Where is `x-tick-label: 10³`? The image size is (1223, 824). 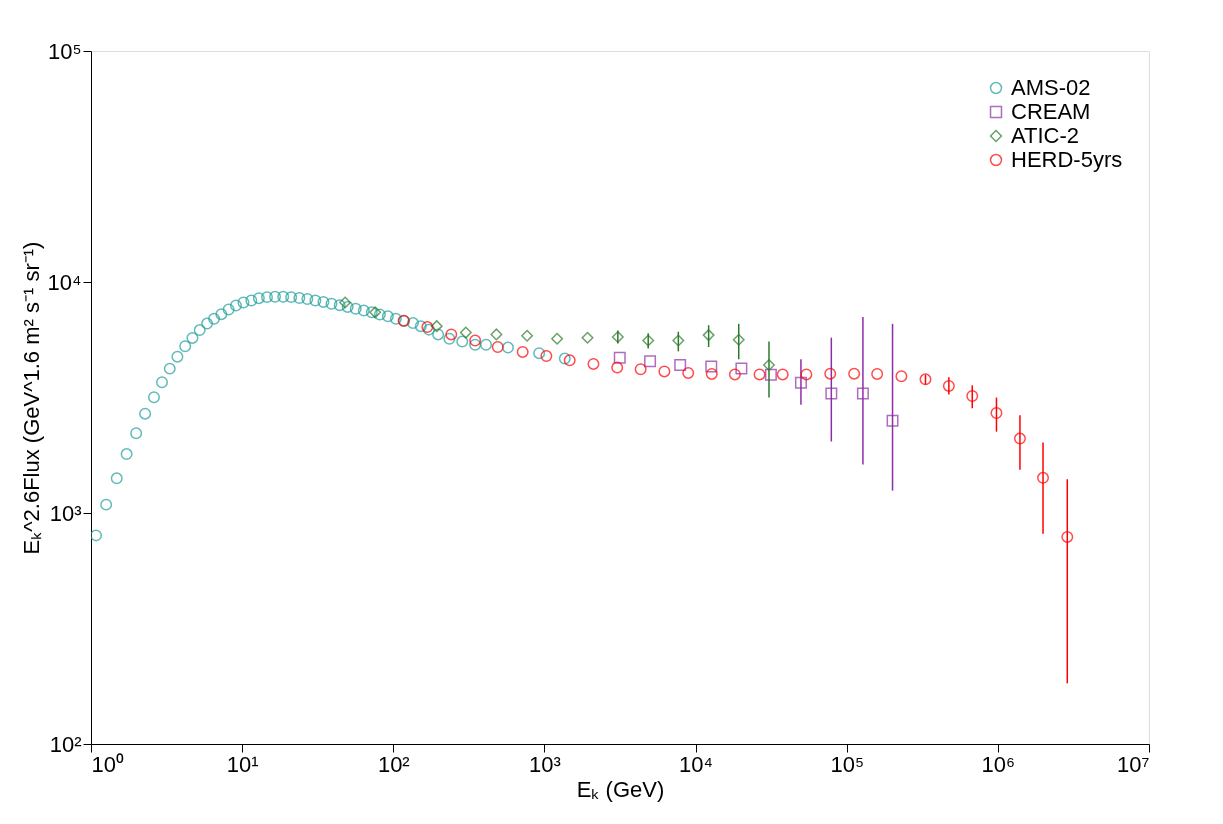 x-tick-label: 10³ is located at coordinates (545, 764).